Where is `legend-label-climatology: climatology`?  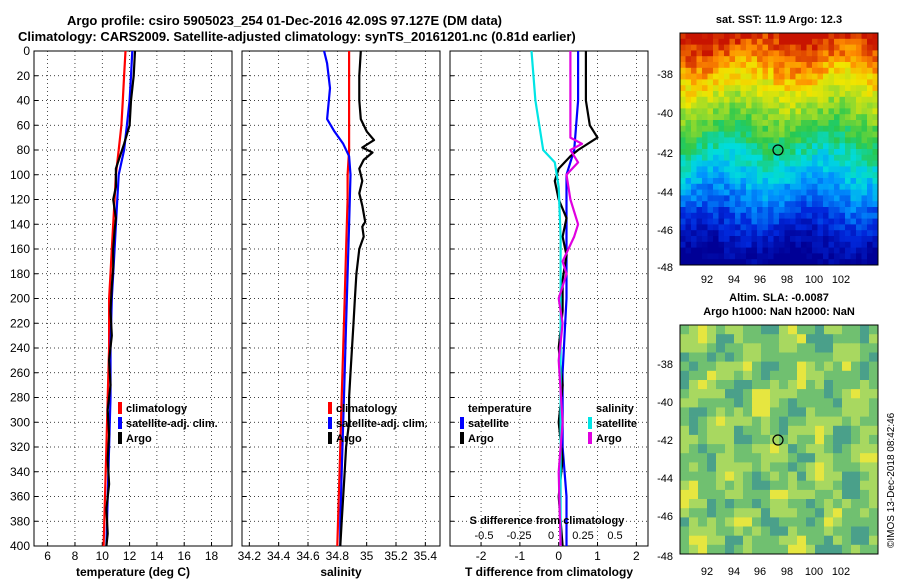
legend-label-climatology: climatology is located at coordinates (367, 409).